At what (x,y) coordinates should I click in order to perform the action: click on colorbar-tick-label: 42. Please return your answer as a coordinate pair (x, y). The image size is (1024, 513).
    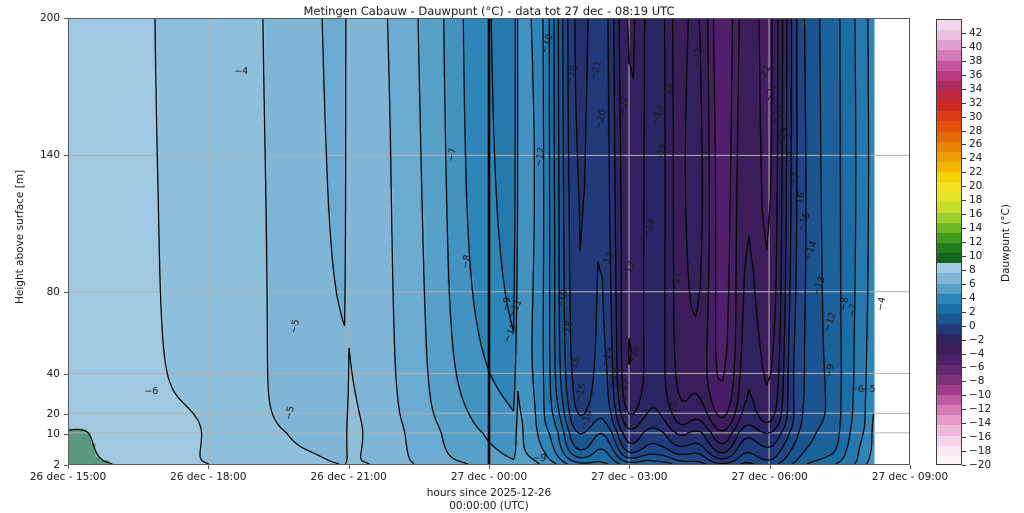
    Looking at the image, I should click on (975, 33).